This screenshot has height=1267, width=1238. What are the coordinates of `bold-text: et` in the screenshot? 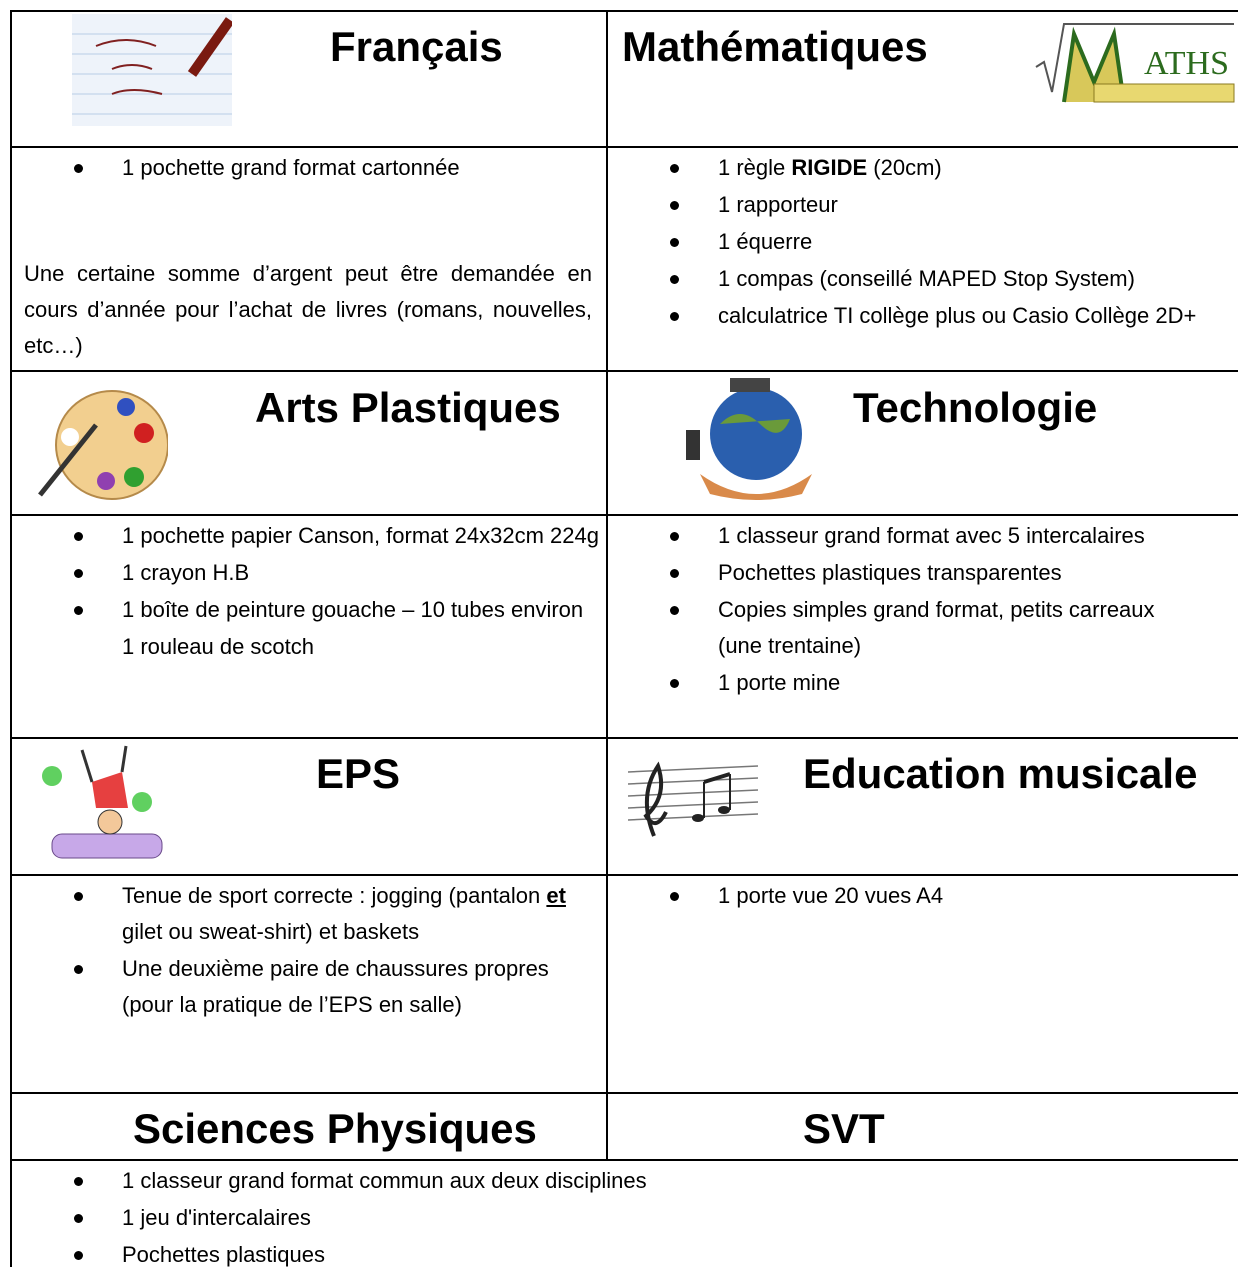 It's located at (556, 895).